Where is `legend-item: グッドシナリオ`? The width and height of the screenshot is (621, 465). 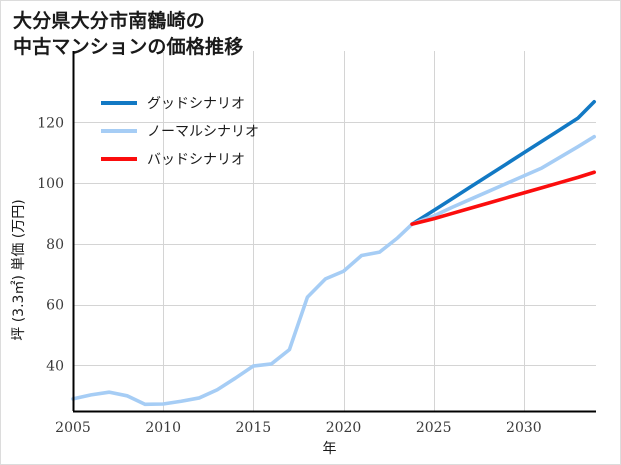
legend-item: グッドシナリオ is located at coordinates (173, 104).